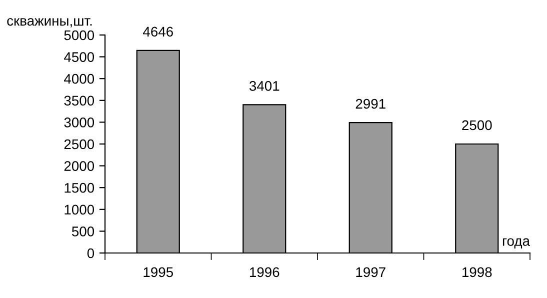  I want to click on y-tick-label: 0, so click(90, 253).